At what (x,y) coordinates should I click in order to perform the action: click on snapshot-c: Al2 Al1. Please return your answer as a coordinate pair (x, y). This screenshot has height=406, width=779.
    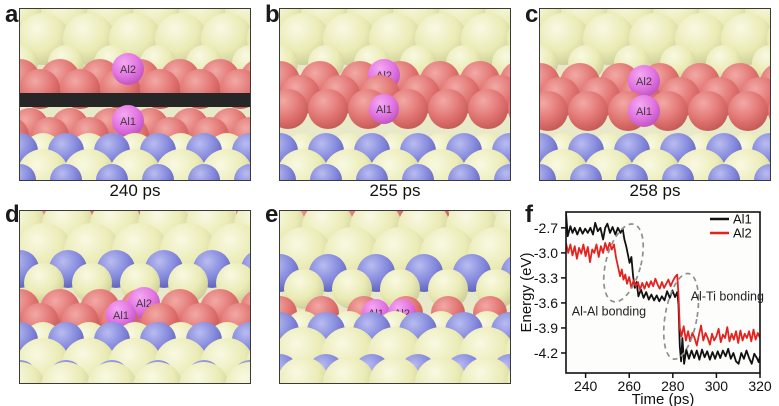
    Looking at the image, I should click on (655, 94).